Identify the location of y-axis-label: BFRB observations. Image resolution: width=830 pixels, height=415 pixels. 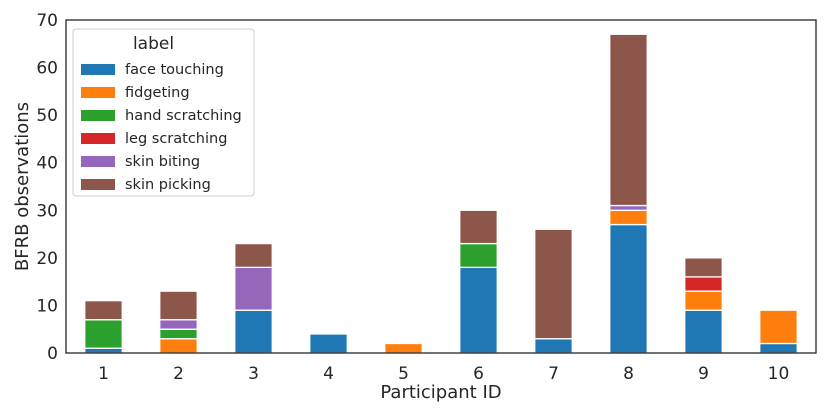
(22, 186).